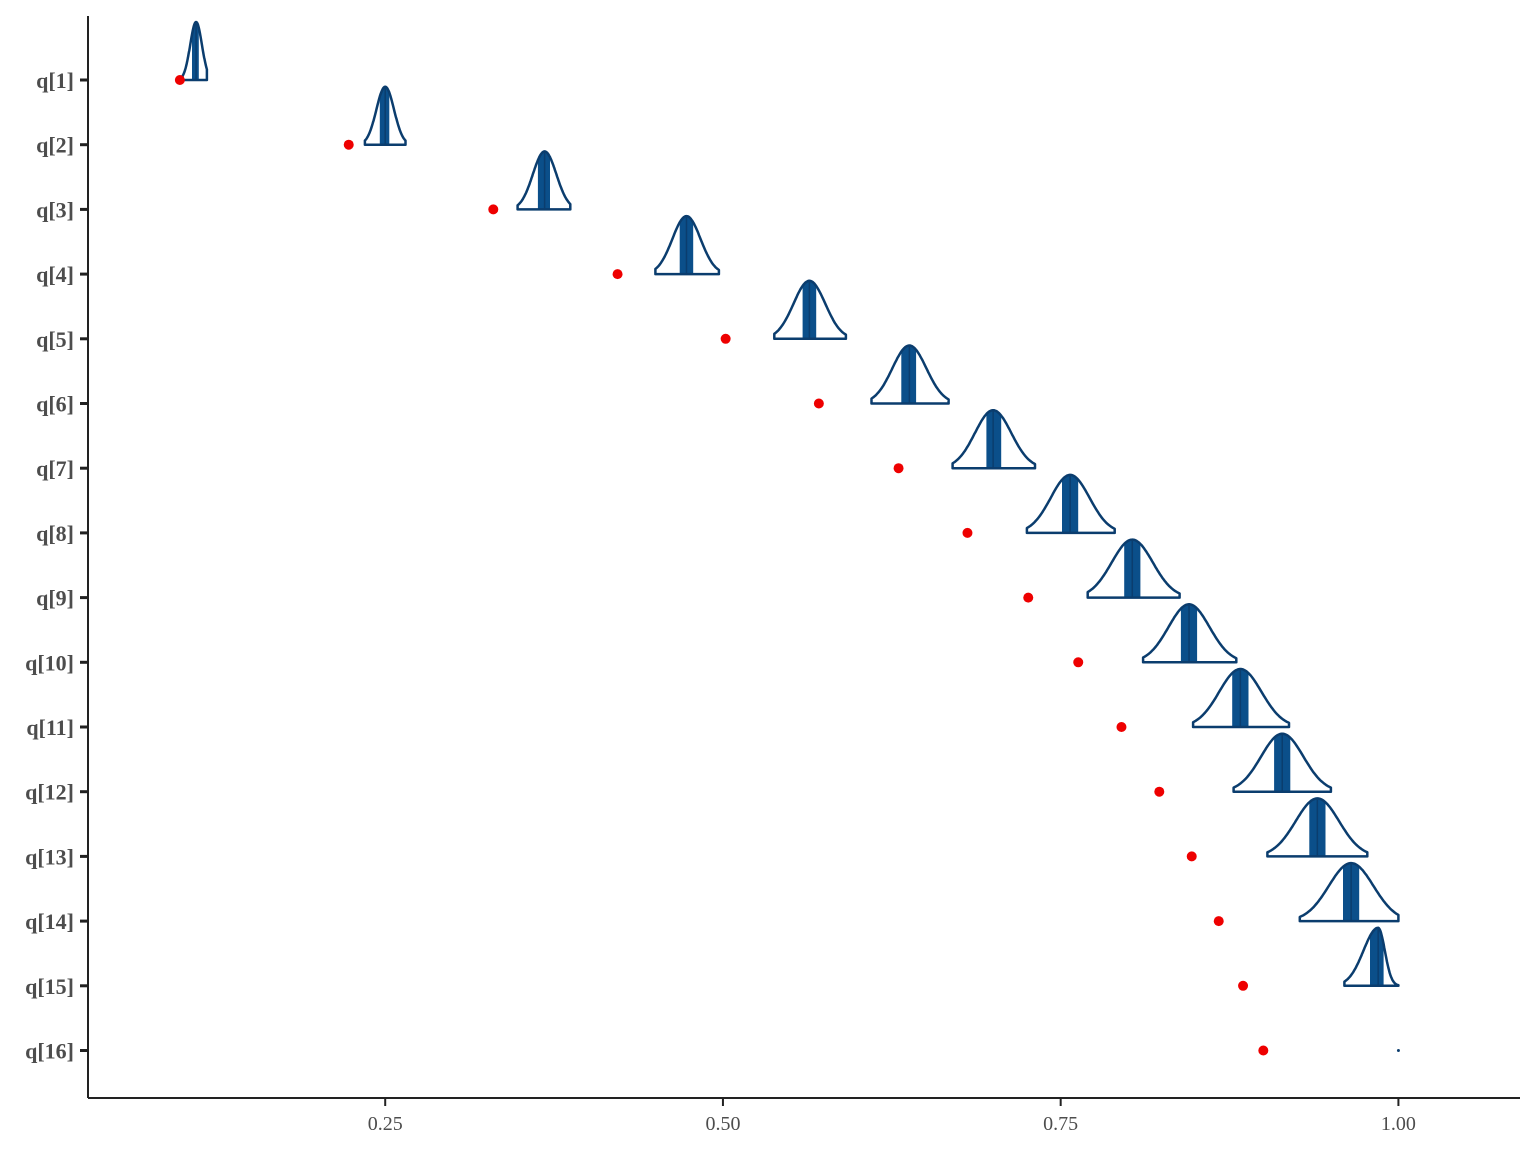 This screenshot has height=1152, width=1536. Describe the element at coordinates (1317, 827) in the screenshot. I see `ridge-q[13]` at that location.